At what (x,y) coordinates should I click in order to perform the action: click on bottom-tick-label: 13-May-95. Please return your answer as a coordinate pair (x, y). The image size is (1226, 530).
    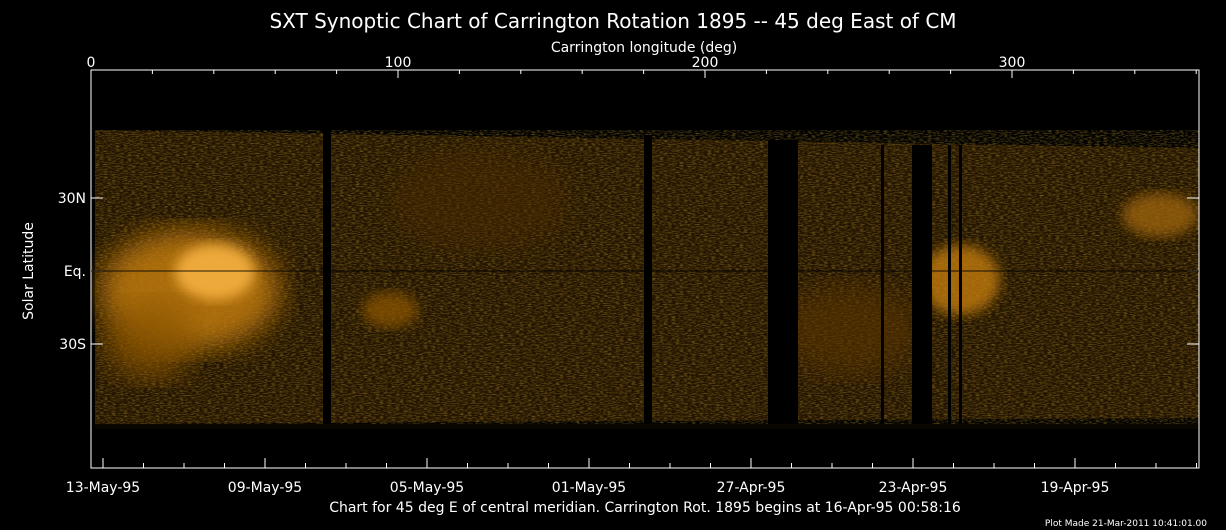
    Looking at the image, I should click on (103, 488).